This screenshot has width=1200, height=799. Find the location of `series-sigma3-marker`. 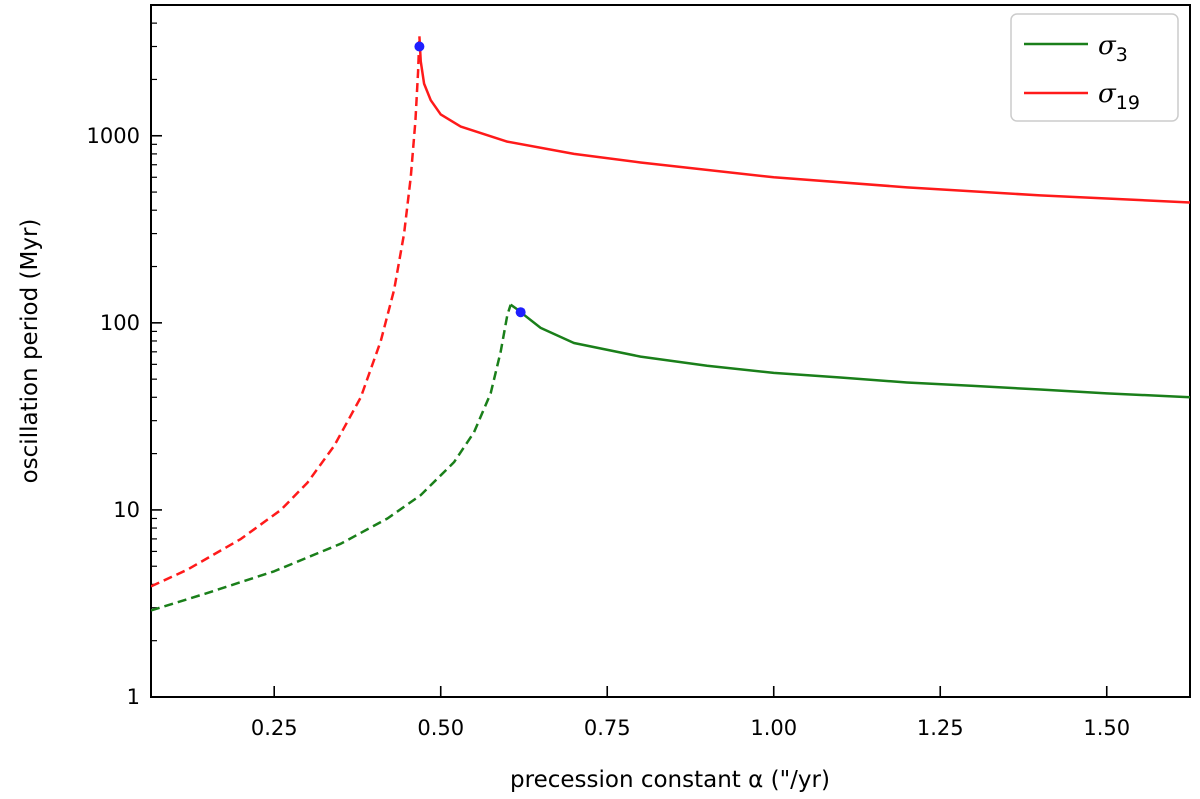

series-sigma3-marker is located at coordinates (520, 312).